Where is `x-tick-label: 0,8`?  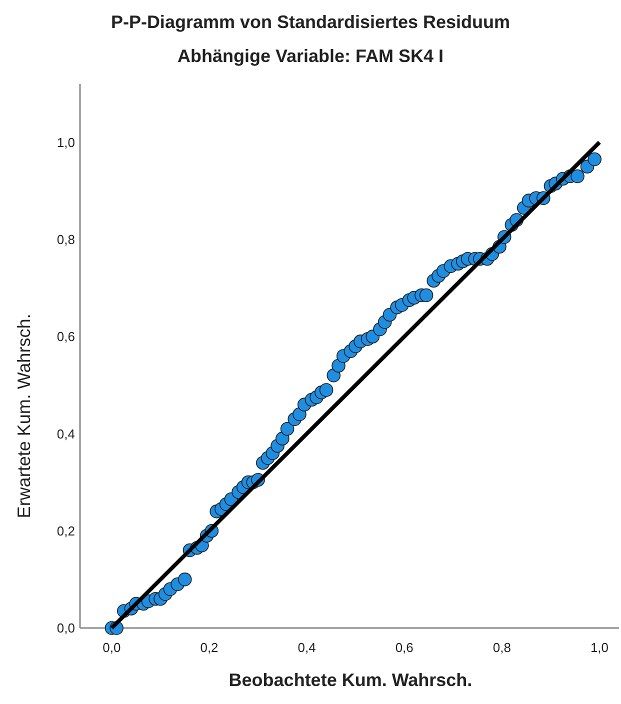
x-tick-label: 0,8 is located at coordinates (501, 647).